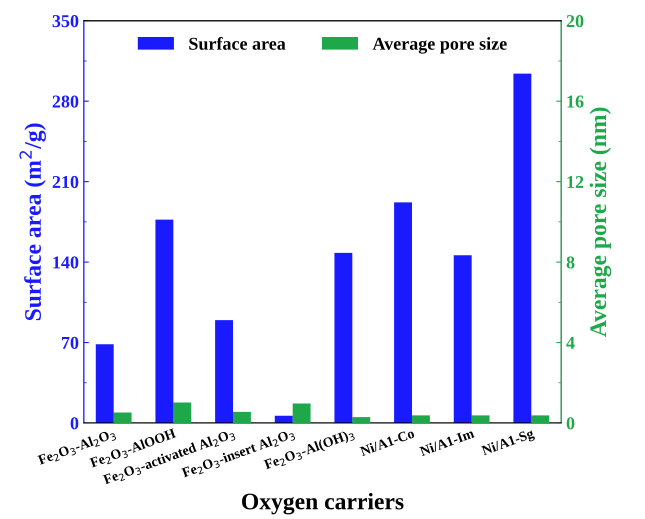 The image size is (645, 519). I want to click on y-tick-label: 350, so click(65, 21).